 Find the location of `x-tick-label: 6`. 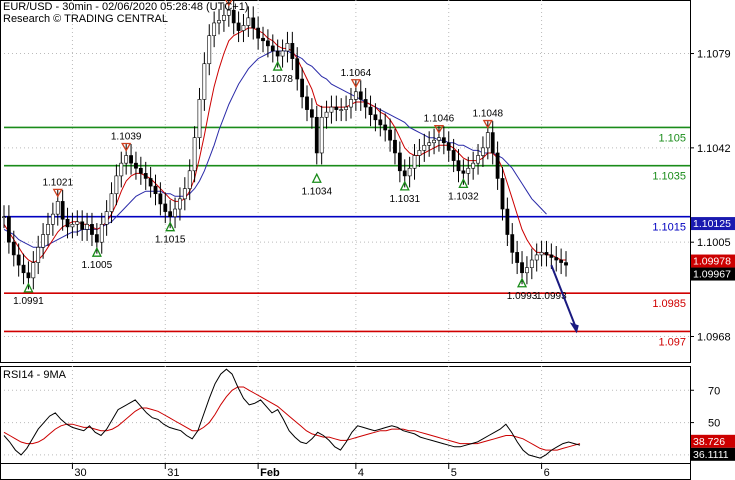

x-tick-label: 6 is located at coordinates (547, 473).